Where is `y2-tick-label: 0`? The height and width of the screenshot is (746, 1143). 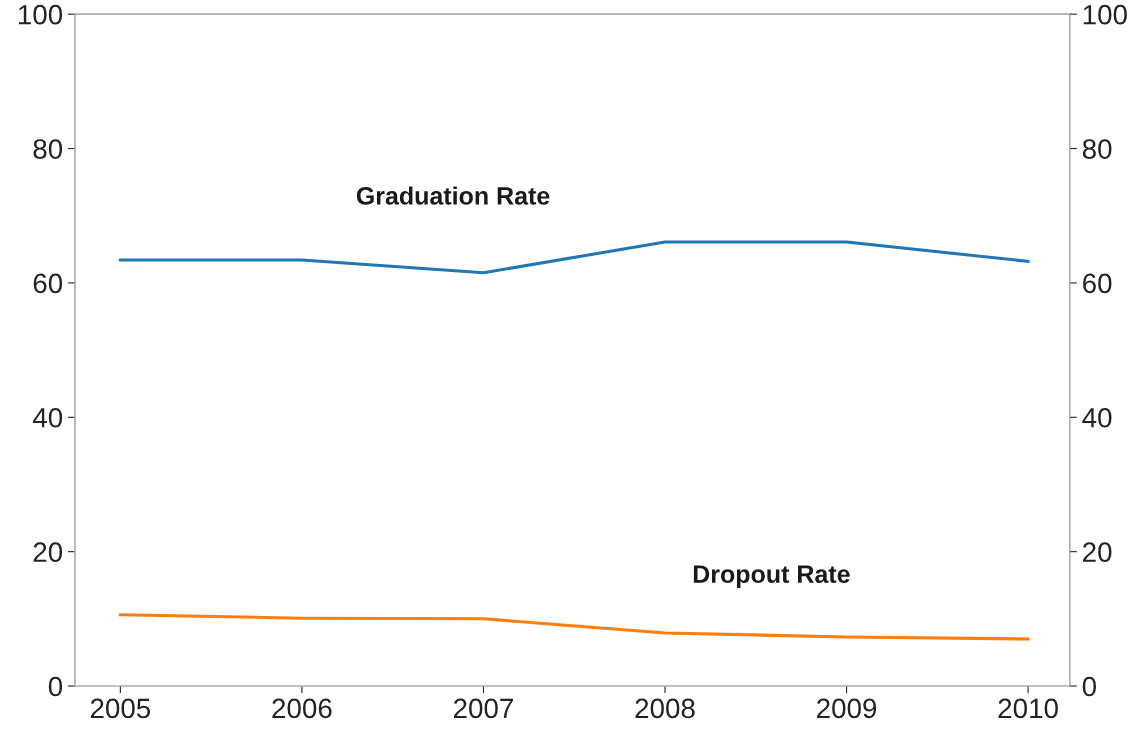
y2-tick-label: 0 is located at coordinates (1089, 686).